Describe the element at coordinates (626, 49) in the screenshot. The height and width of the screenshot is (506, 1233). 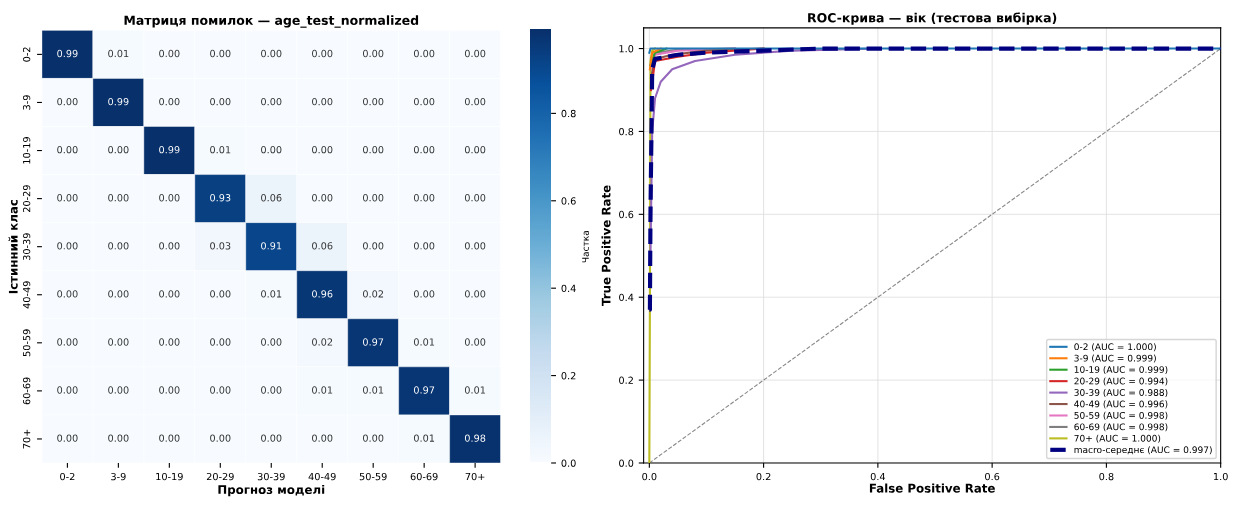
I see `y-tick-label: 1.0` at that location.